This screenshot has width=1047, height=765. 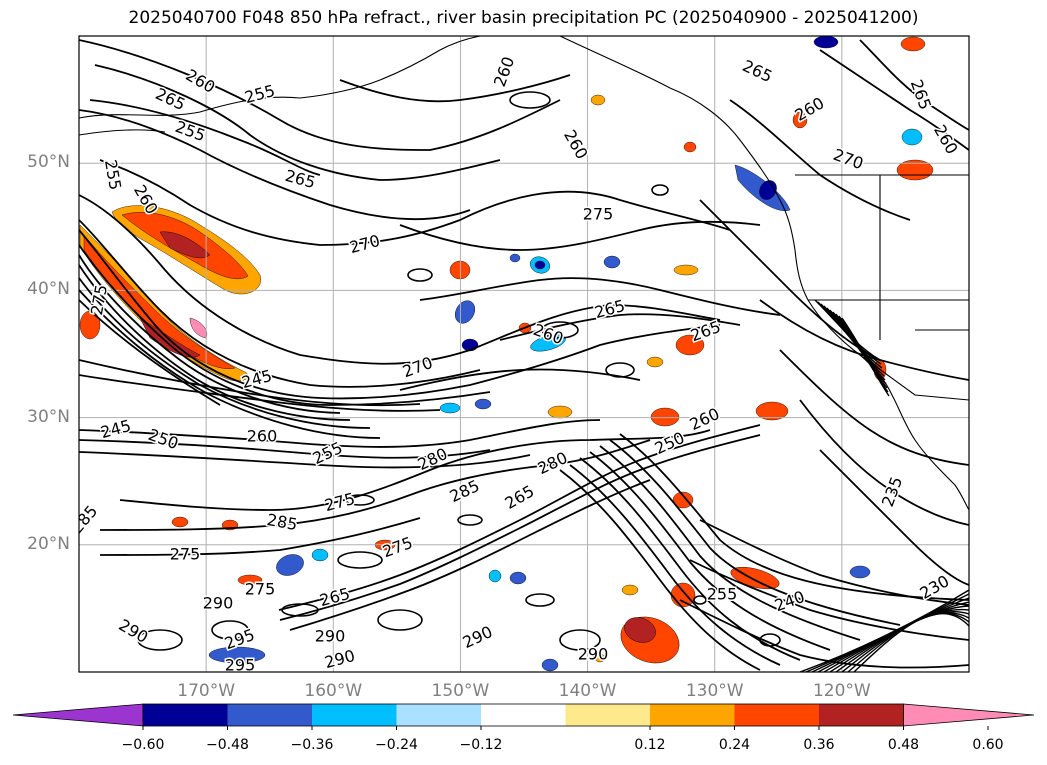 I want to click on longitude-label: 140°W, so click(x=587, y=691).